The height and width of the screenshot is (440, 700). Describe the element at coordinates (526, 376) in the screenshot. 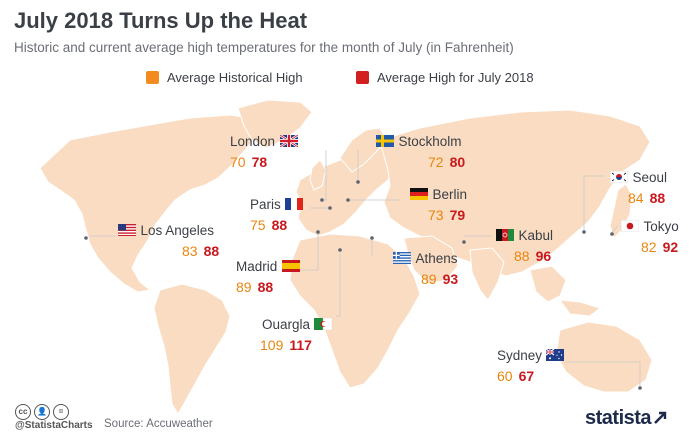

I see `current-value: 67` at that location.